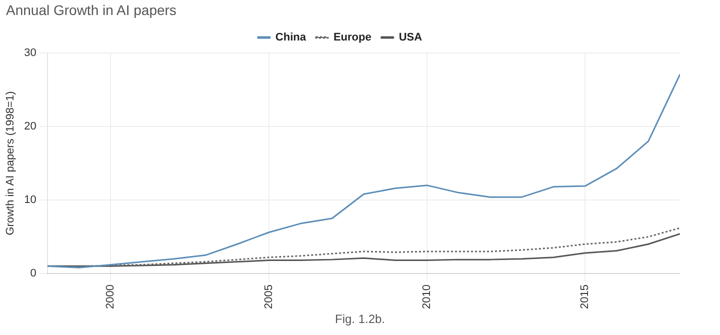 This screenshot has width=720, height=335. What do you see at coordinates (585, 297) in the screenshot?
I see `x-tick-label: 2015` at bounding box center [585, 297].